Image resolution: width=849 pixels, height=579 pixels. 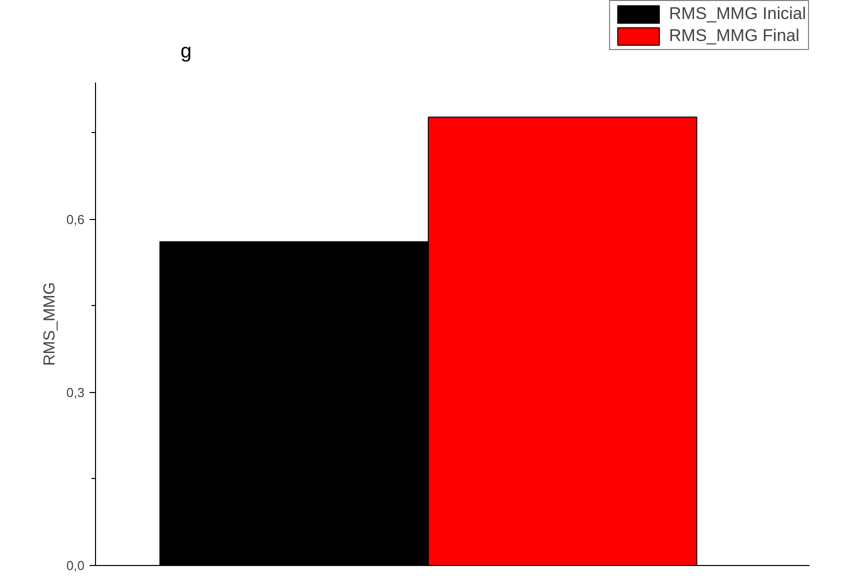 What do you see at coordinates (734, 36) in the screenshot?
I see `legend-label: RMS_MMG Final` at bounding box center [734, 36].